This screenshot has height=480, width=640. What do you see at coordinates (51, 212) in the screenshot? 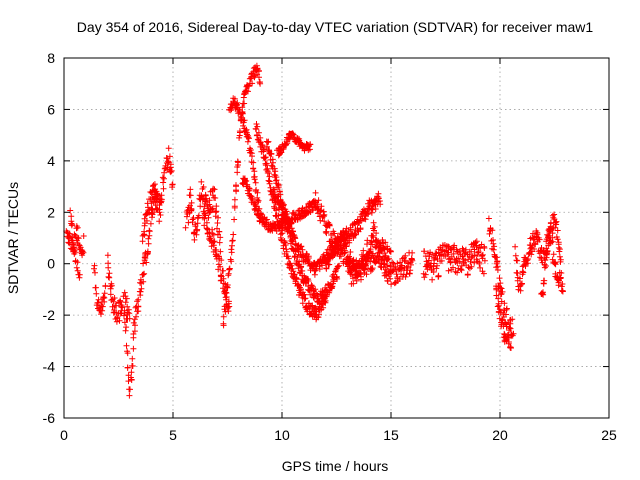
I see `y-tick-label: 2` at bounding box center [51, 212].